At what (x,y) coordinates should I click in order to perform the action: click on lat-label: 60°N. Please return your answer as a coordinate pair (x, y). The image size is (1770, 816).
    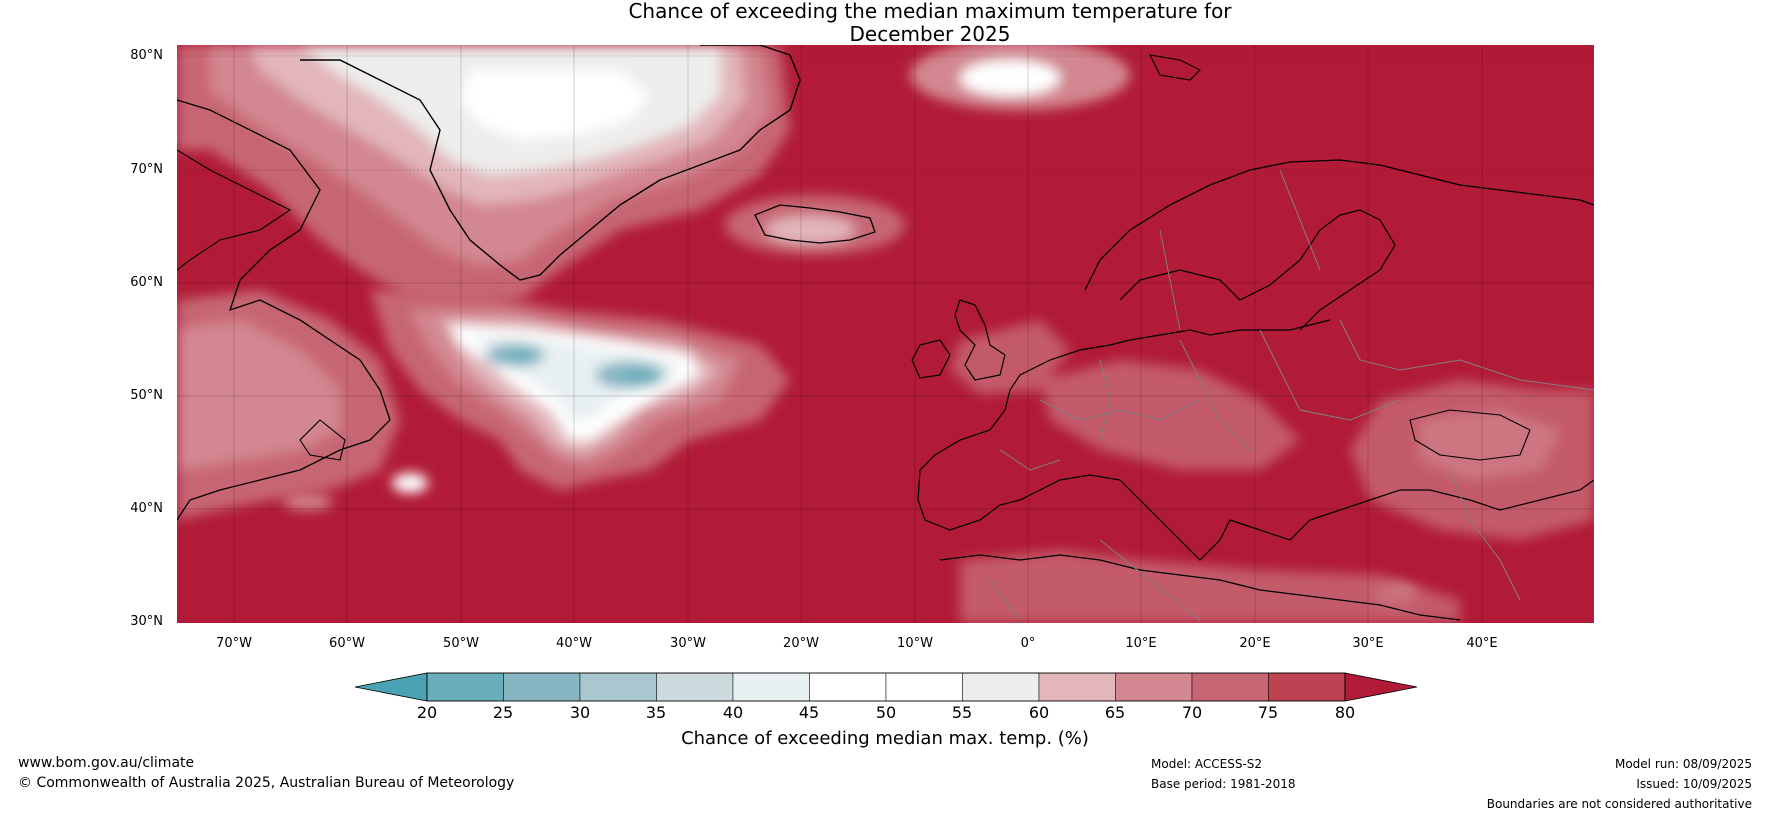
    Looking at the image, I should click on (146, 282).